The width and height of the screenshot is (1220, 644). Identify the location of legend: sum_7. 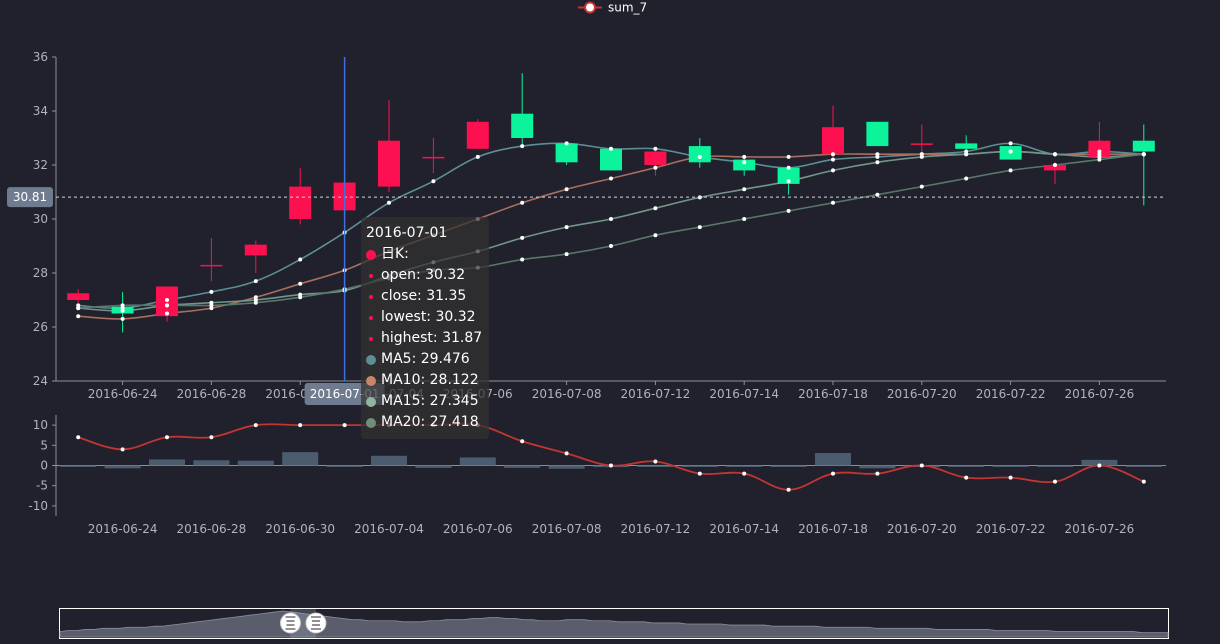
(612, 8).